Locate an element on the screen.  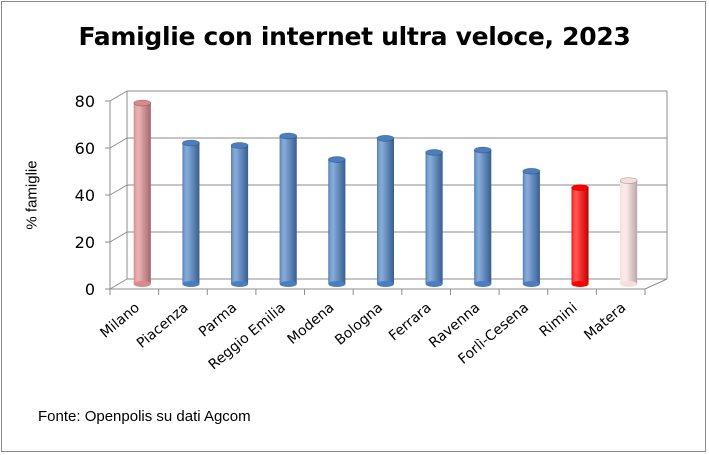
floor-right-edge is located at coordinates (656, 284).